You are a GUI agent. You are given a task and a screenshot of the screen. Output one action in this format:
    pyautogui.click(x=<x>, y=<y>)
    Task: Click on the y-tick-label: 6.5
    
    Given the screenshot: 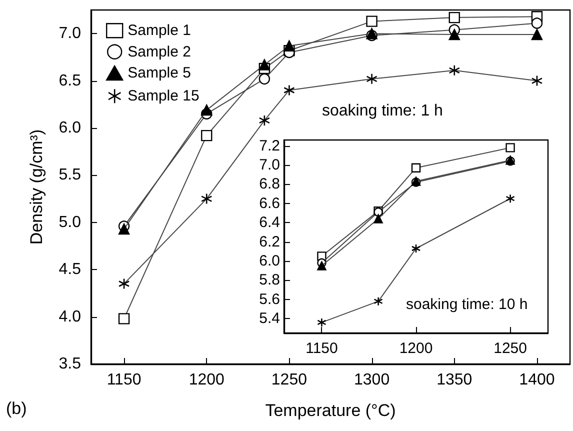 What is the action you would take?
    pyautogui.click(x=70, y=81)
    